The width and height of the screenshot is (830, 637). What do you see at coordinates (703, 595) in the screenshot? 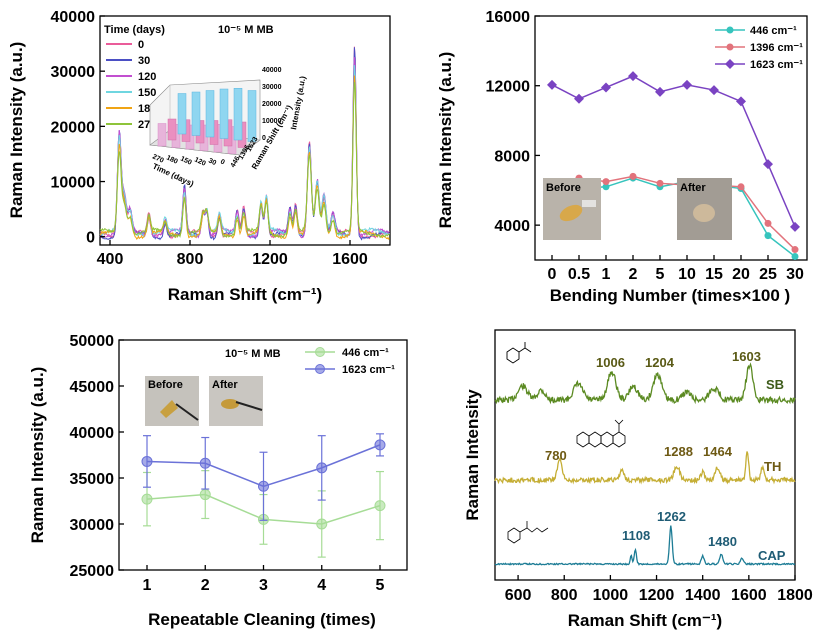
I see `panel-d-x-tick-label: 1400` at bounding box center [703, 595].